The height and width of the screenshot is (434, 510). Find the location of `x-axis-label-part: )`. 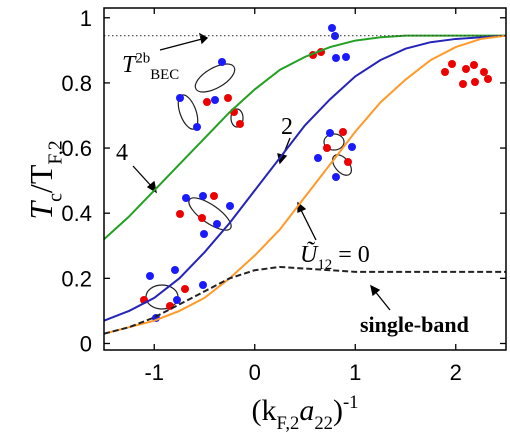

x-axis-label-part: ) is located at coordinates (338, 410).